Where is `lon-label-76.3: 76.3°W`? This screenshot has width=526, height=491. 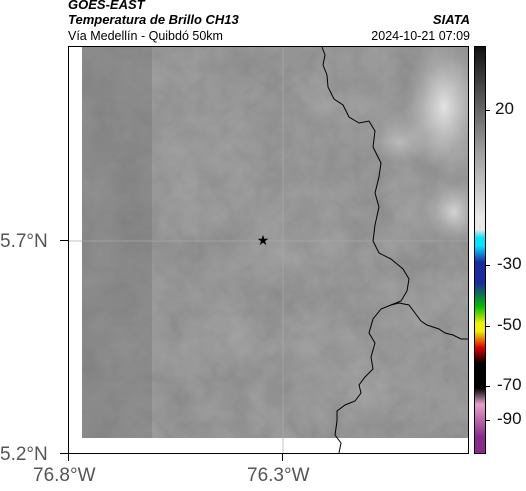
lon-label-76.3: 76.3°W is located at coordinates (278, 475).